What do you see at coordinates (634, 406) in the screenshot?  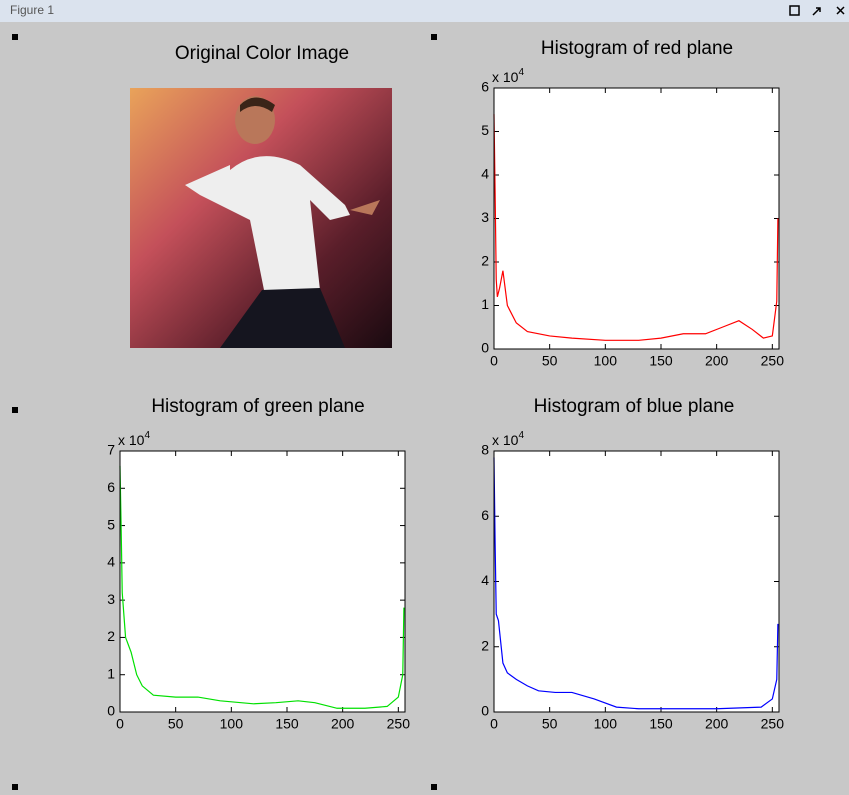 I see `chart-title: Histogram of blue plane` at bounding box center [634, 406].